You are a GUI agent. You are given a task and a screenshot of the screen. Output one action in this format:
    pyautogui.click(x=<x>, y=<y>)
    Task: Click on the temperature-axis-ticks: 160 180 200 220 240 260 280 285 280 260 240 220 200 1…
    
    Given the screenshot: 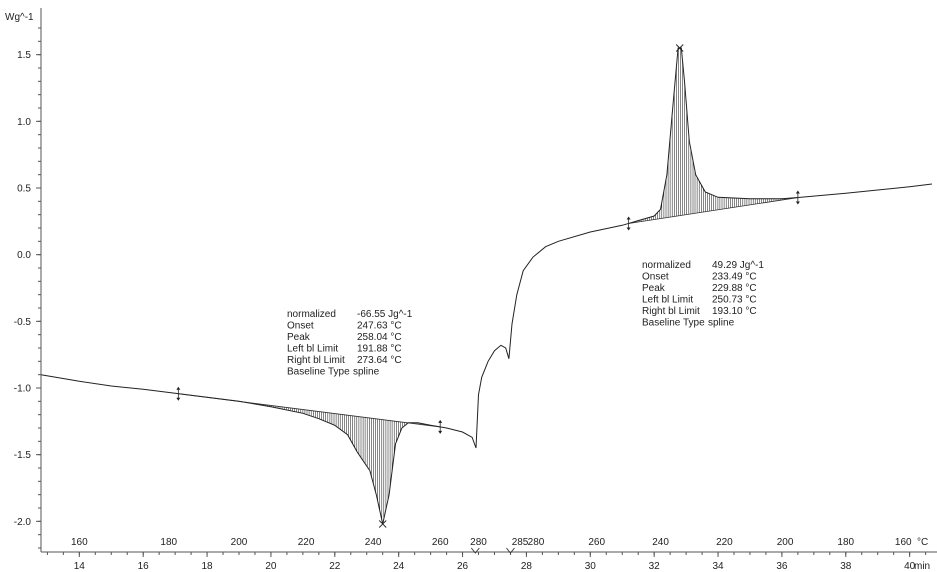 What is the action you would take?
    pyautogui.click(x=491, y=545)
    